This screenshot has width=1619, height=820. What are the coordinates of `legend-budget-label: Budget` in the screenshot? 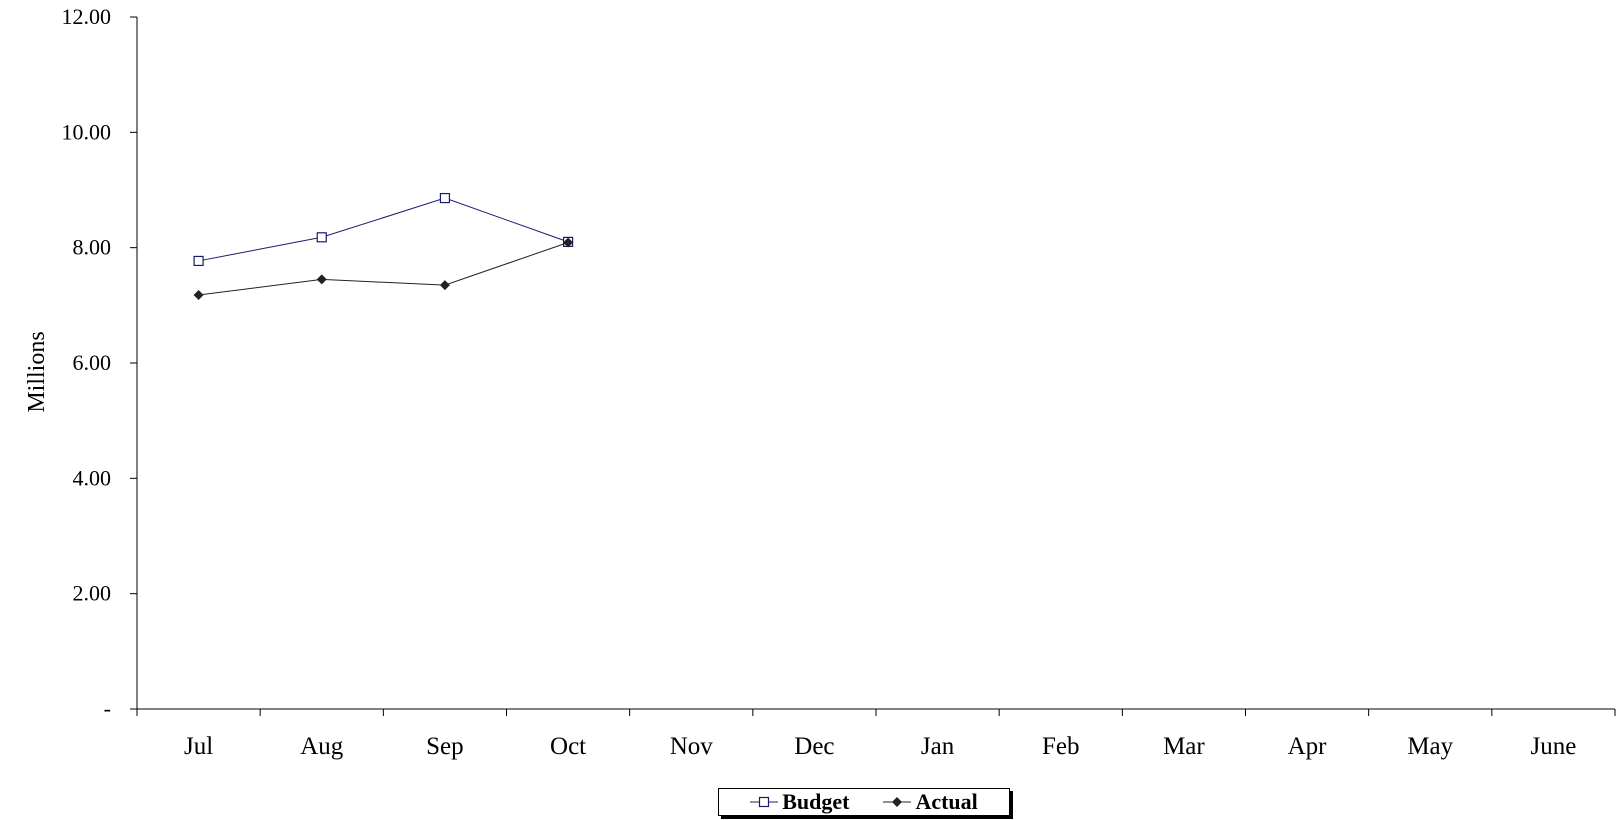 It's located at (816, 801).